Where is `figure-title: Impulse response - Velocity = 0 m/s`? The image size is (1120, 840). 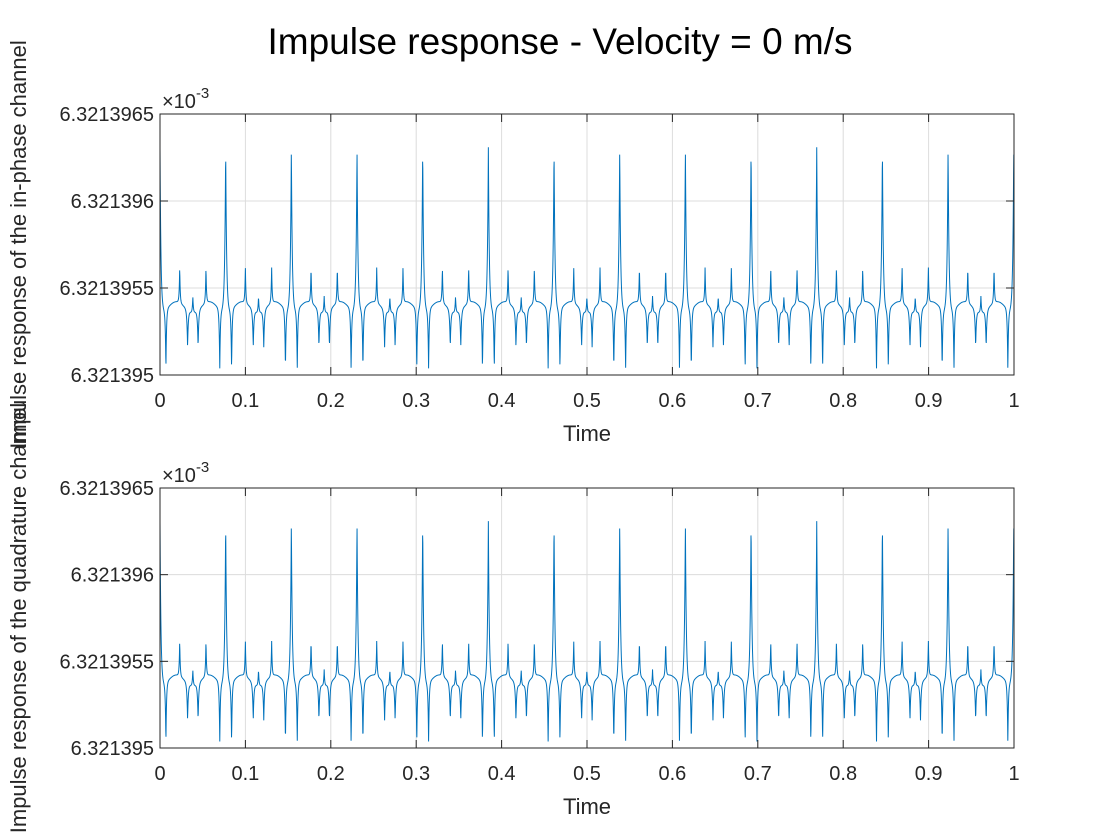 figure-title: Impulse response - Velocity = 0 m/s is located at coordinates (559, 41).